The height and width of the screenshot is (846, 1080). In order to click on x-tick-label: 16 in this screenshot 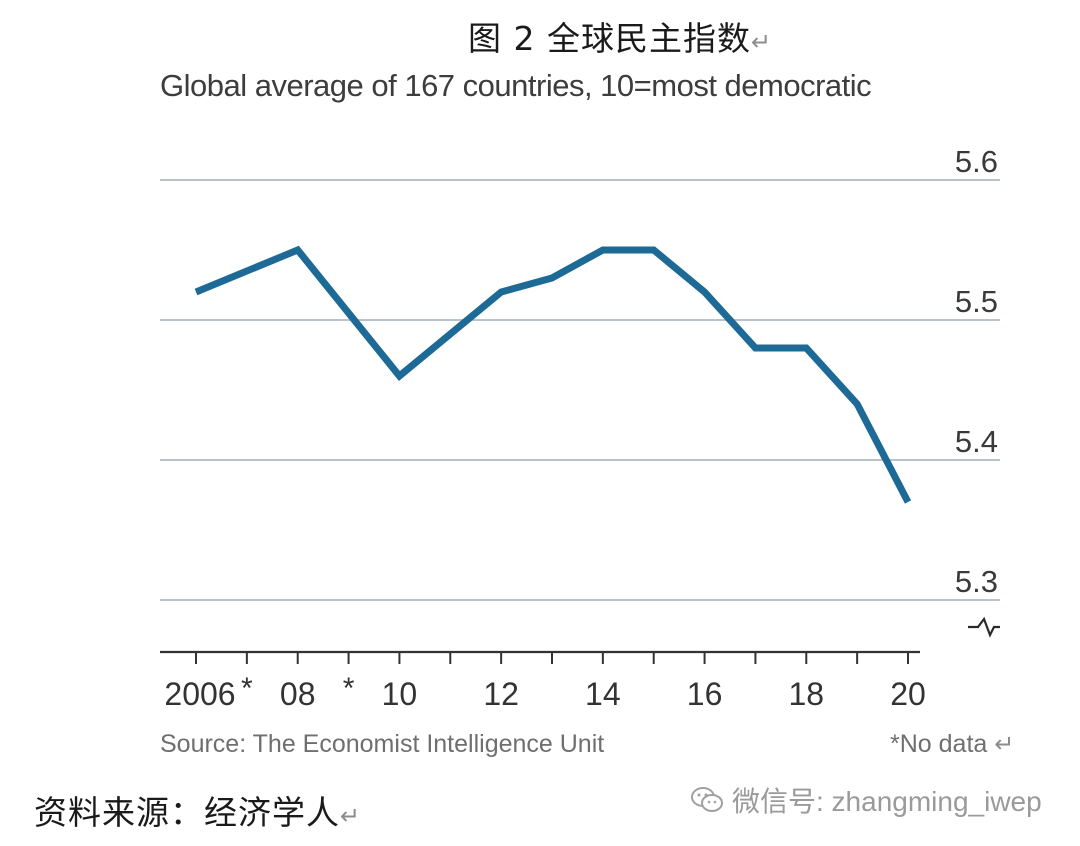, I will do `click(705, 694)`.